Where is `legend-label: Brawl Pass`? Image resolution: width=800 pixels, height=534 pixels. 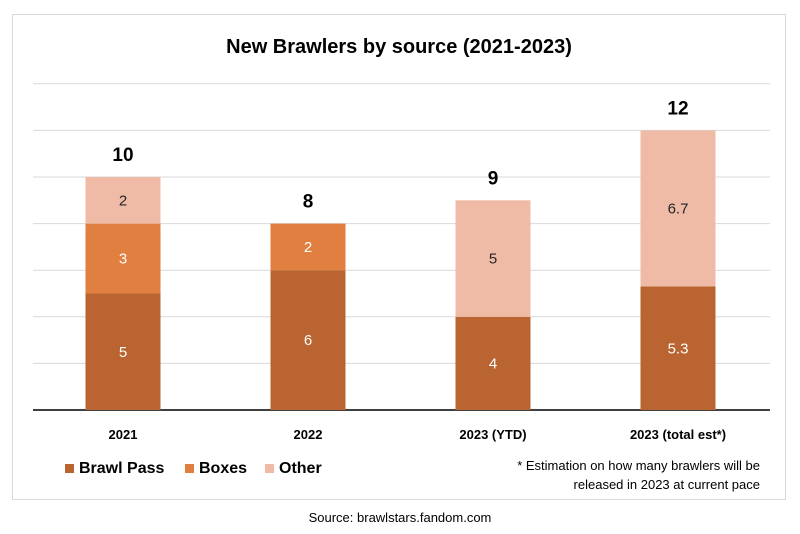 legend-label: Brawl Pass is located at coordinates (121, 468).